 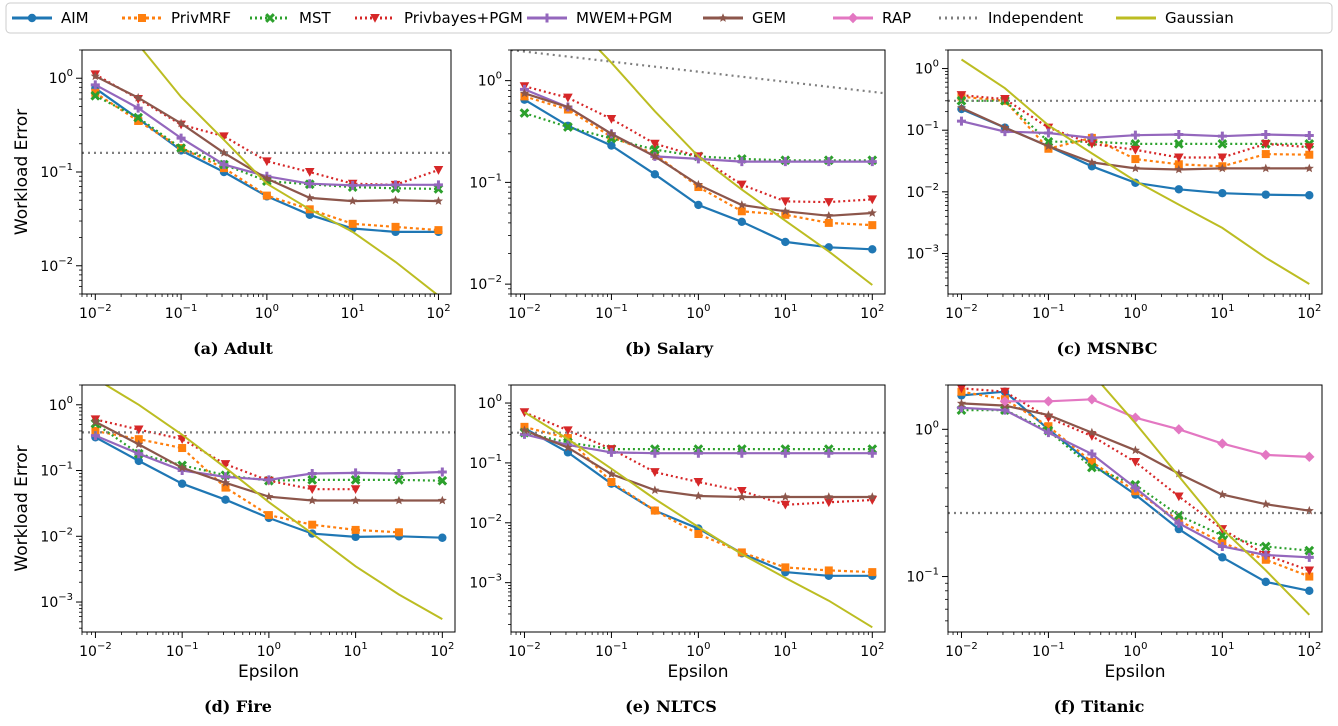 I want to click on x-tick-label: 10⁻², so click(x=961, y=650).